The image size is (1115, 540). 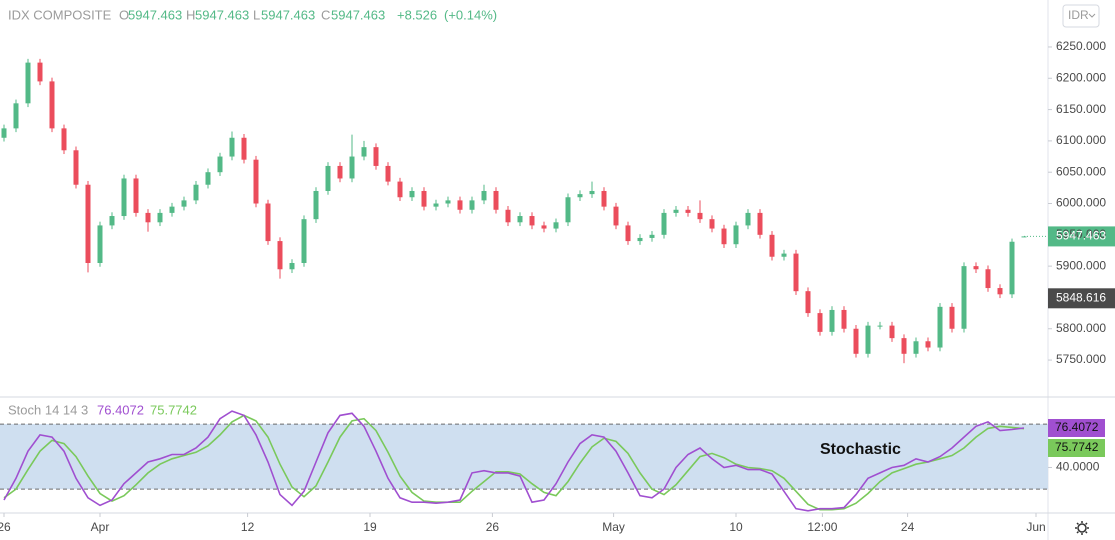 I want to click on currency-button: IDR, so click(x=1081, y=16).